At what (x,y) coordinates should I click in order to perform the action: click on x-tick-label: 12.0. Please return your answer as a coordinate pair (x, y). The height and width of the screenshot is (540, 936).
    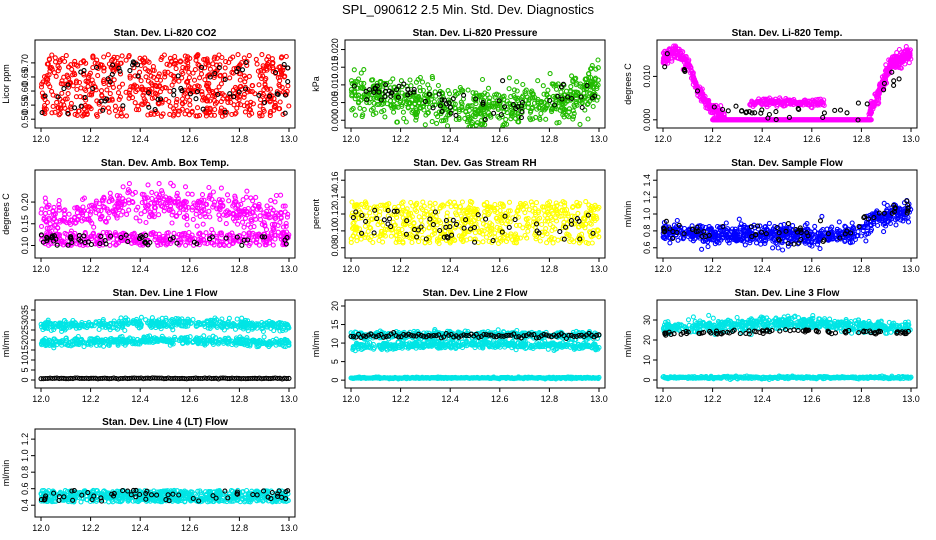
    Looking at the image, I should click on (351, 139).